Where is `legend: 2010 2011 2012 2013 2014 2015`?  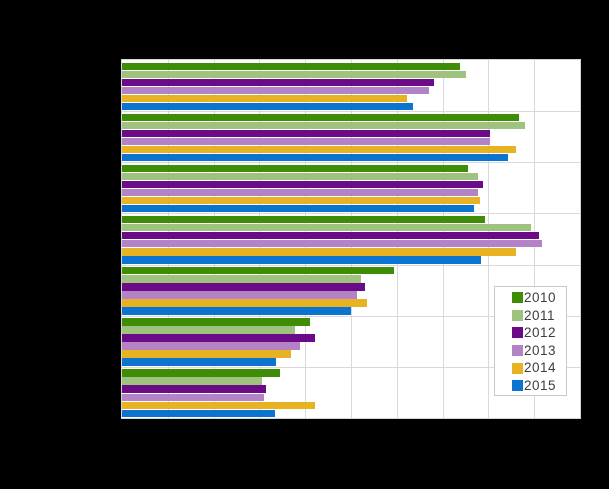
legend: 2010 2011 2012 2013 2014 2015 is located at coordinates (530, 341).